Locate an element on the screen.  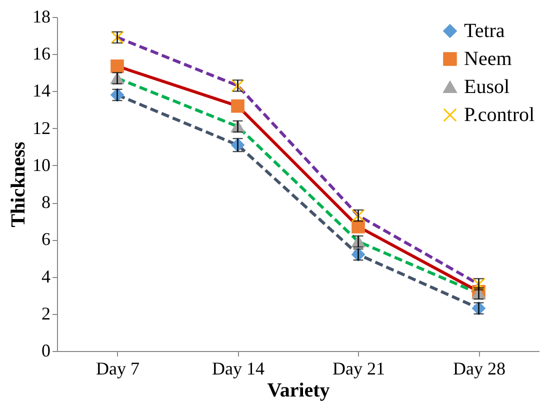
y-tick-label: 8 is located at coordinates (46, 202).